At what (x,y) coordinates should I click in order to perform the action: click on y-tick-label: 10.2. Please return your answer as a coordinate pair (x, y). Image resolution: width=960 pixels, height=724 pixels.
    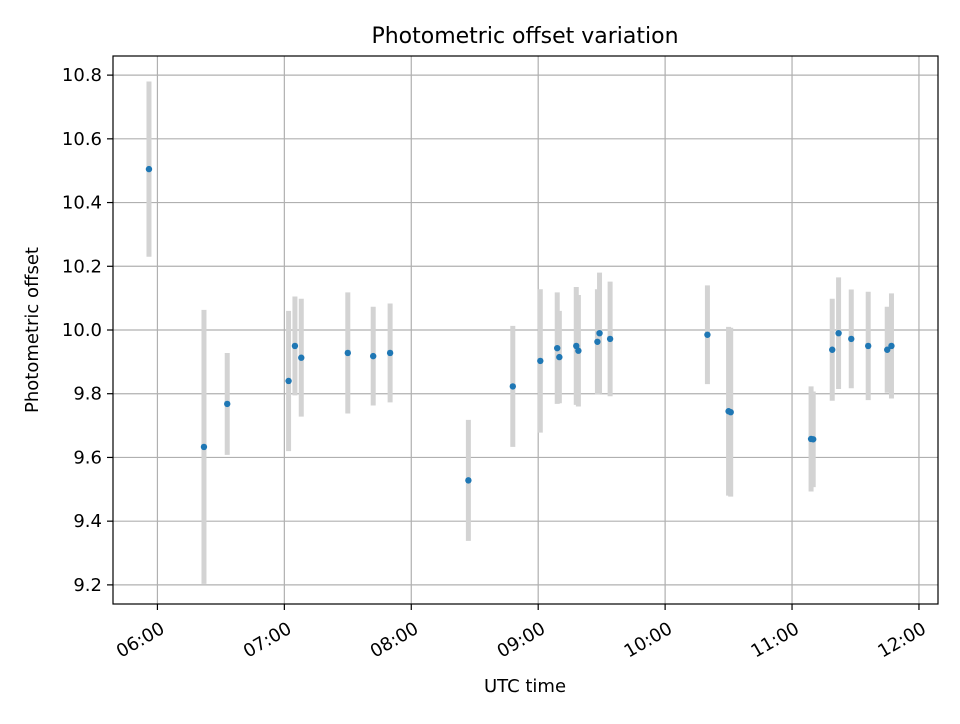
    Looking at the image, I should click on (82, 266).